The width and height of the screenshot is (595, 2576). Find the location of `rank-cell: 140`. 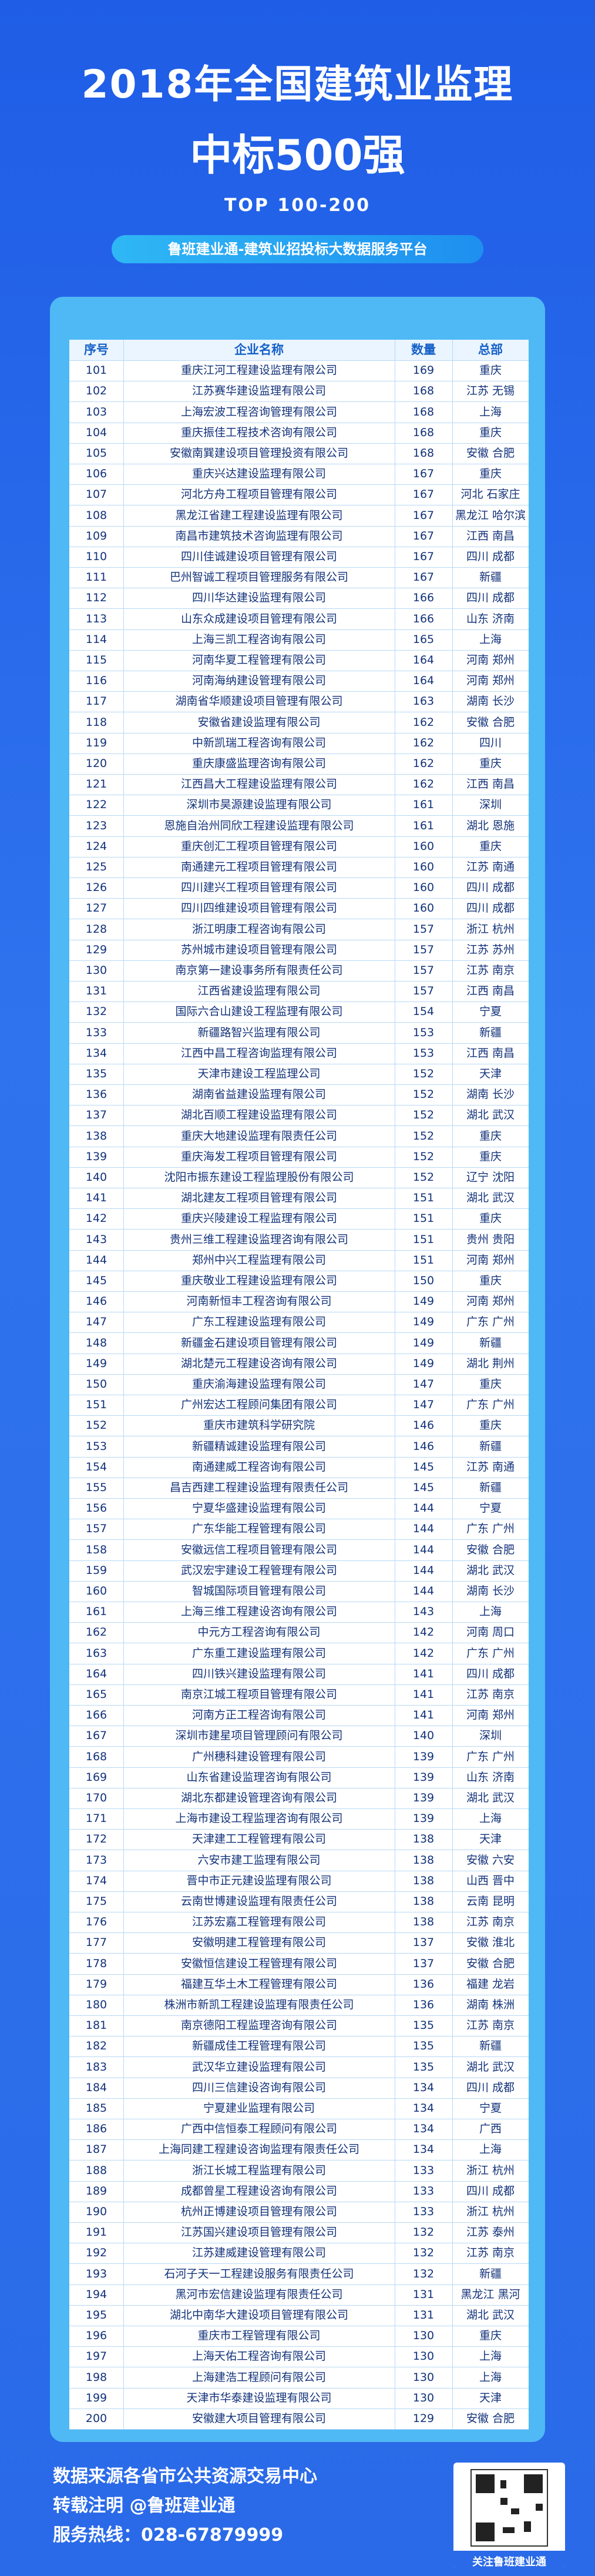

rank-cell: 140 is located at coordinates (96, 1177).